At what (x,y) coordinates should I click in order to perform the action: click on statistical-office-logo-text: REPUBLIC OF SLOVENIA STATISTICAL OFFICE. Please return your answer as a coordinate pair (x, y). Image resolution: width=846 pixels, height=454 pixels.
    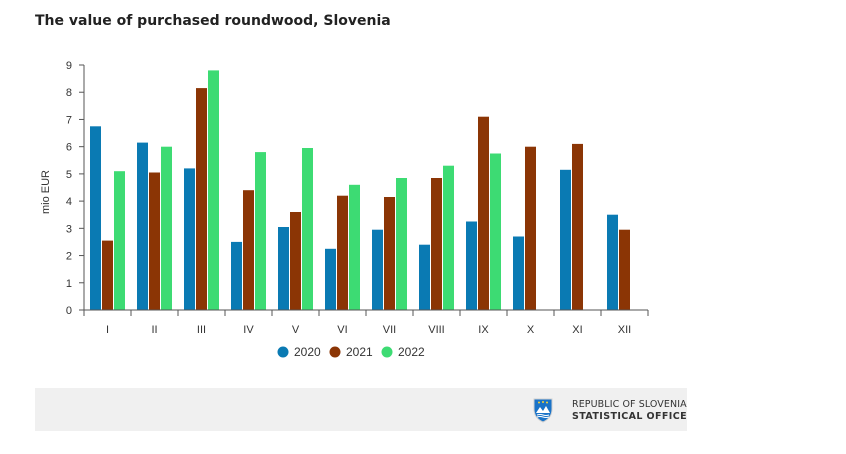
    Looking at the image, I should click on (629, 411).